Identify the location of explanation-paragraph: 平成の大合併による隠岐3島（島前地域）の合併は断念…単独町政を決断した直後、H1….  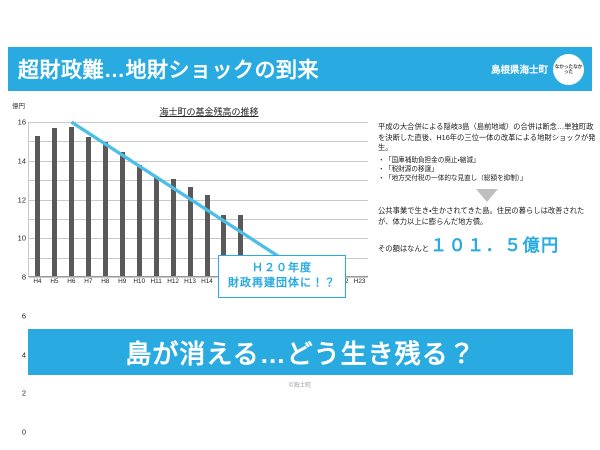
(487, 137).